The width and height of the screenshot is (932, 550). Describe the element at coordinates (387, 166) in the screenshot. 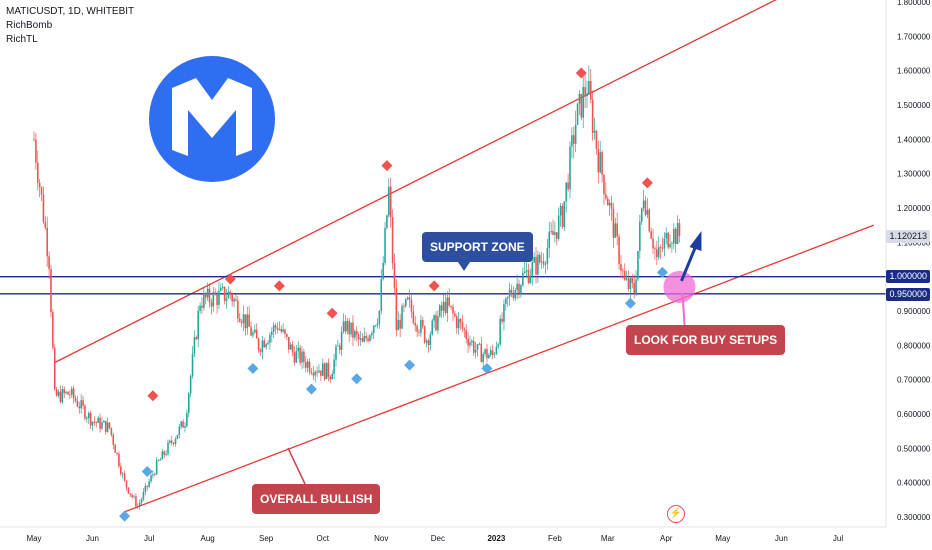

I see `sell-signal-marker` at that location.